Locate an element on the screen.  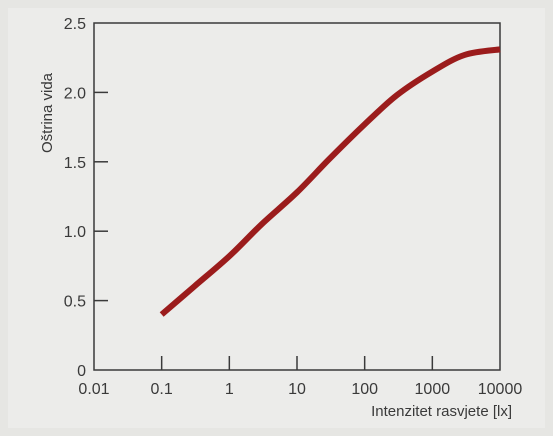
x-tick-label: 10 is located at coordinates (297, 389).